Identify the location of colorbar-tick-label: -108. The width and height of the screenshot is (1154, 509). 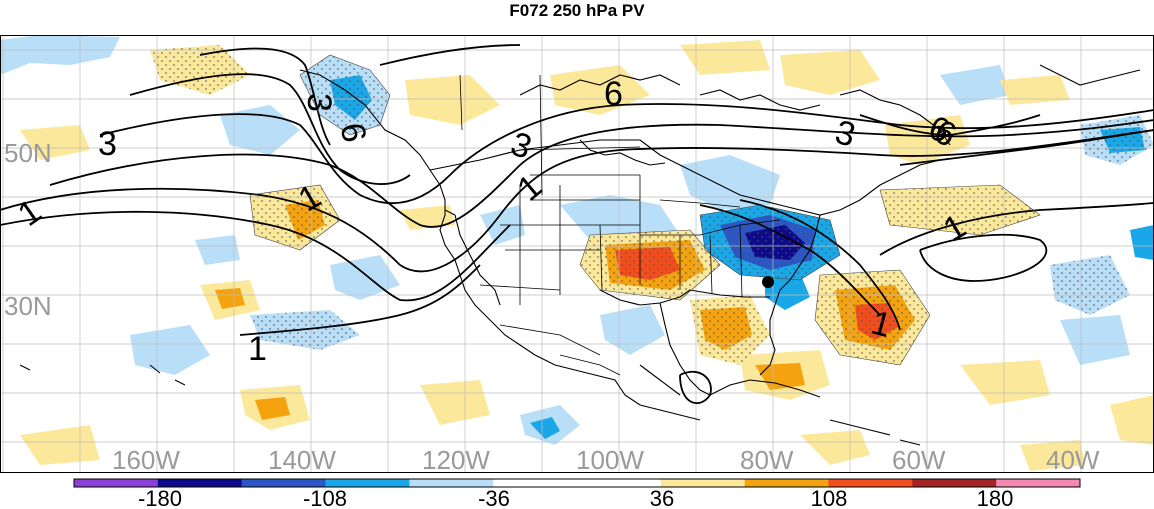
(325, 497).